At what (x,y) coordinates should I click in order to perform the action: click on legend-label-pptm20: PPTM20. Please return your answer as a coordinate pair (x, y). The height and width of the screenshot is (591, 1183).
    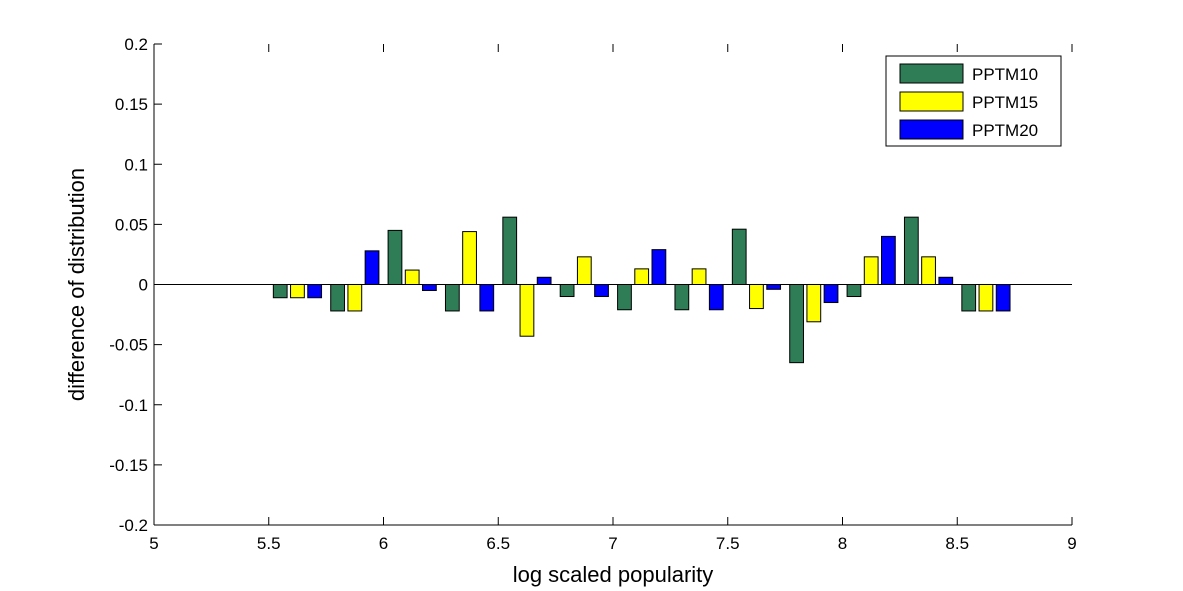
    Looking at the image, I should click on (1005, 130).